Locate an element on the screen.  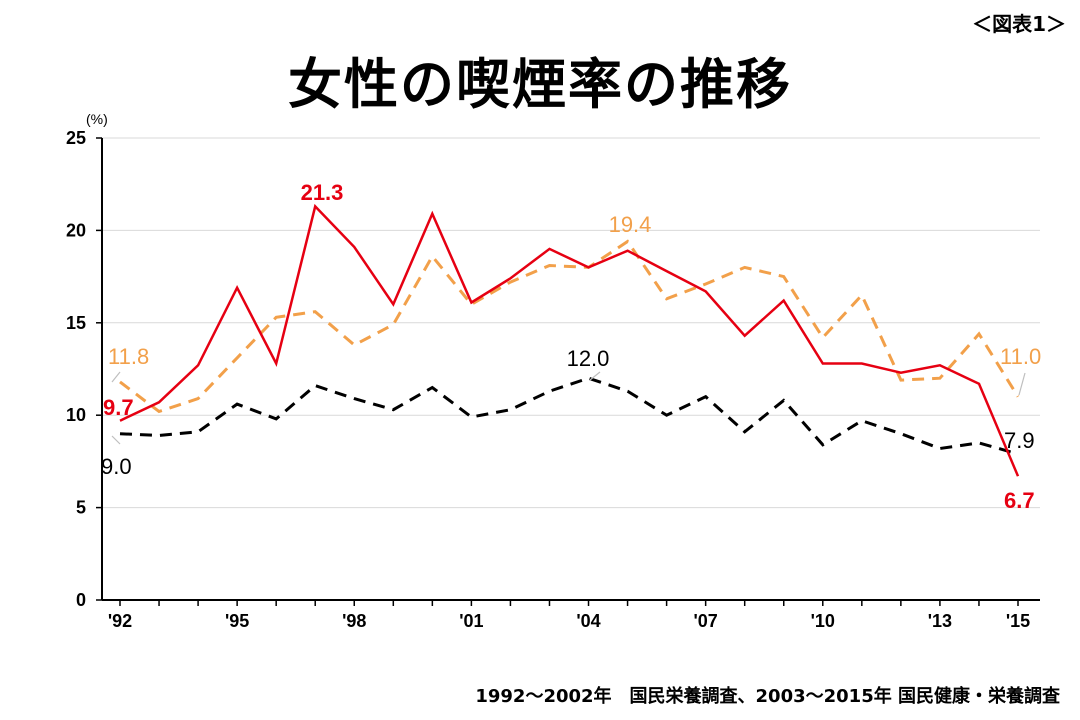
y-tick-label: 10 is located at coordinates (76, 415).